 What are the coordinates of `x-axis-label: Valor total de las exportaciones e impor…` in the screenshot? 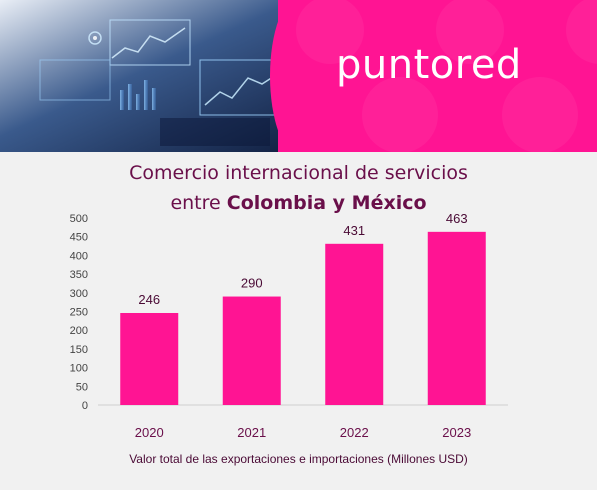 It's located at (298, 459).